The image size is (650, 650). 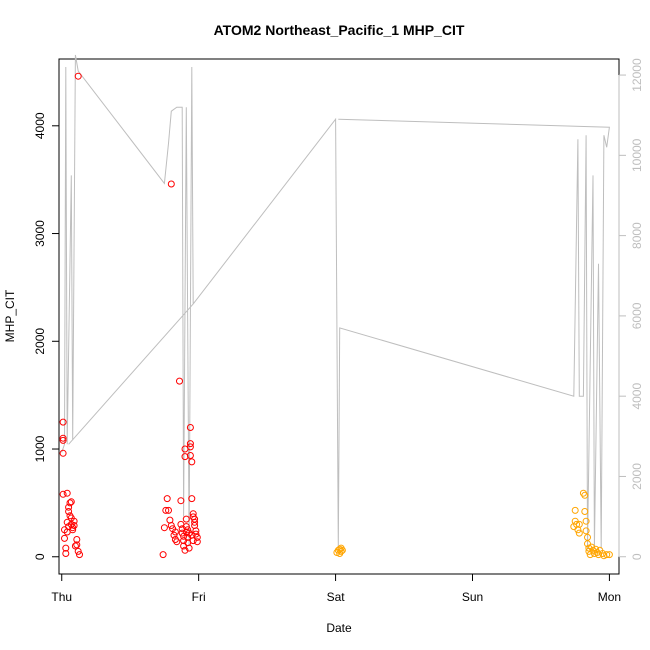 What do you see at coordinates (637, 556) in the screenshot?
I see `y2-tick-label: 0` at bounding box center [637, 556].